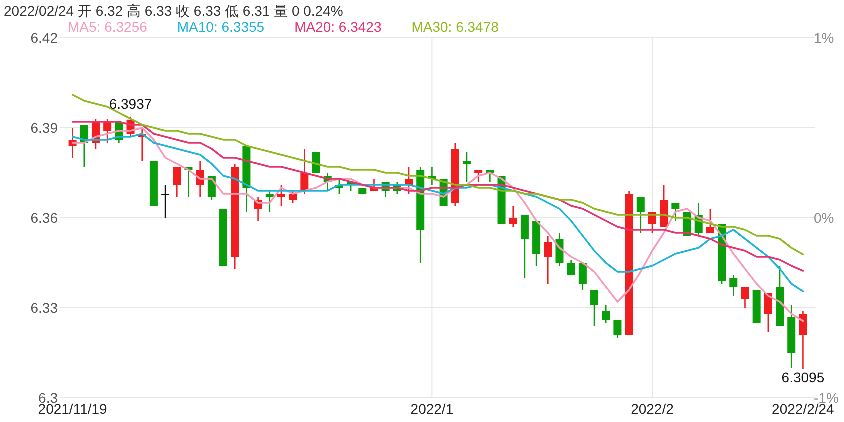  Describe the element at coordinates (283, 27) in the screenshot. I see `legend: MA5: 6.3256 MA10: 6.3355 MA20: 6.3423 MA30: 6.3478` at that location.